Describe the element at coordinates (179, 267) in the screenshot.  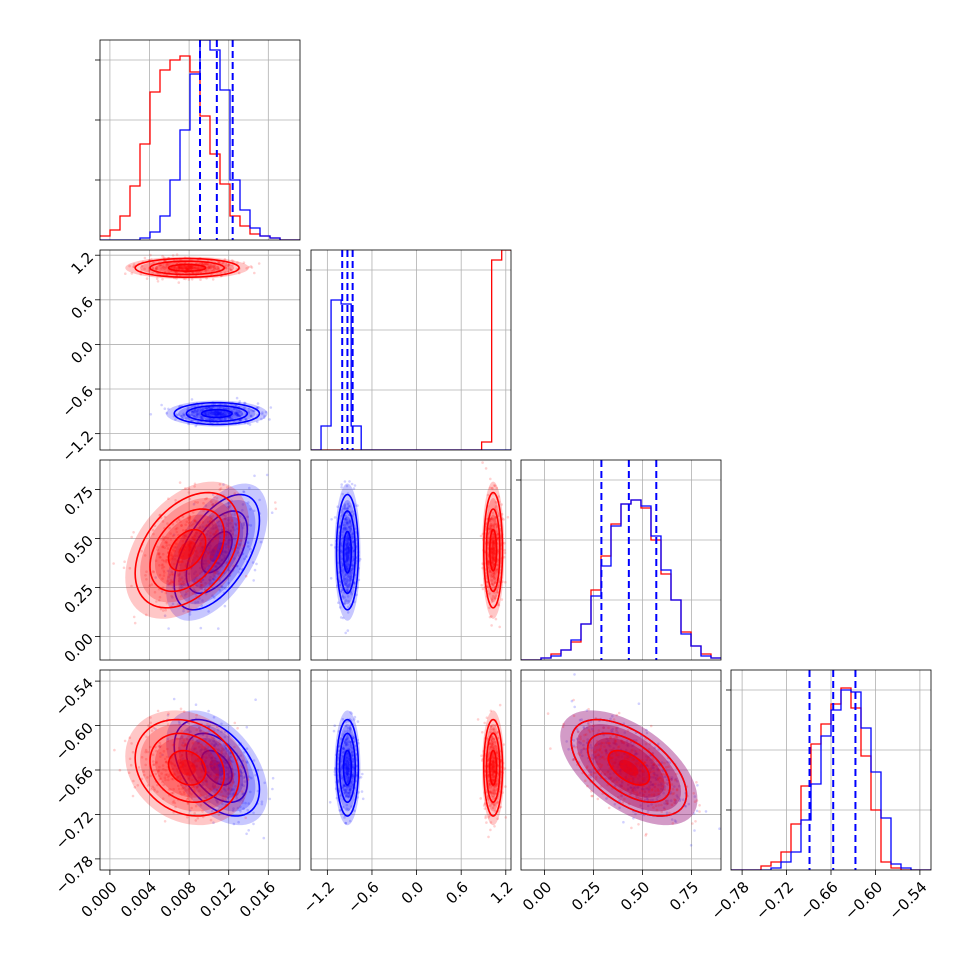
I see `panel-1-0-s1-sample-point` at that location.